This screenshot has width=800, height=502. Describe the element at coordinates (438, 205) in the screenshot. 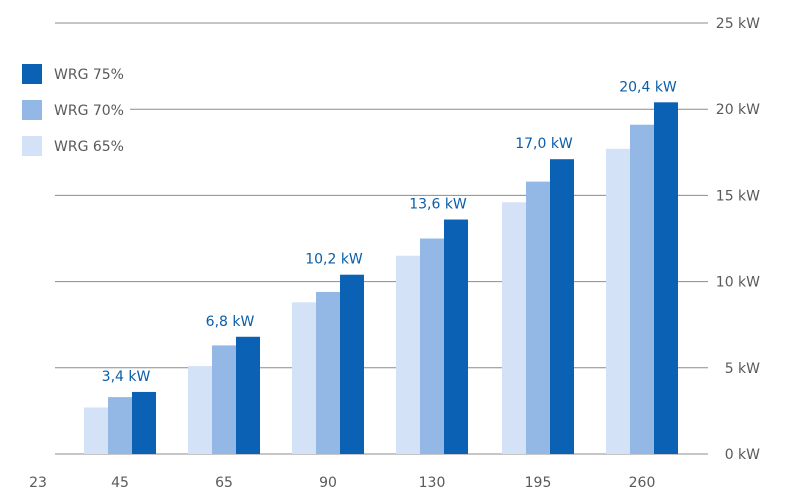

I see `data-label: 13,6 kW` at that location.